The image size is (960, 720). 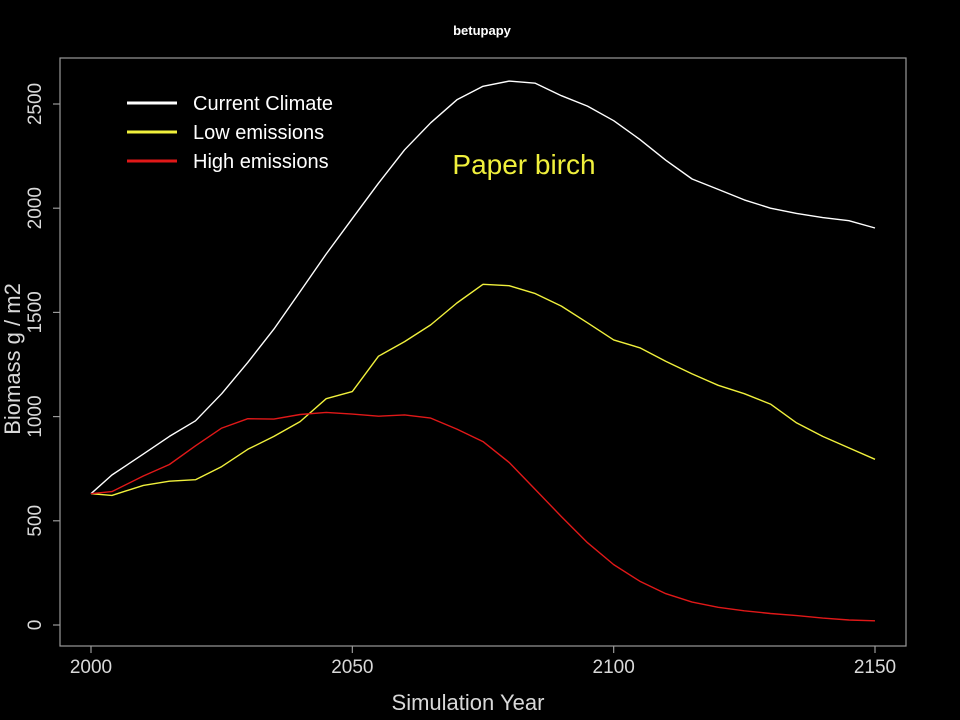 I want to click on x-tick-label: 2150, so click(x=875, y=667).